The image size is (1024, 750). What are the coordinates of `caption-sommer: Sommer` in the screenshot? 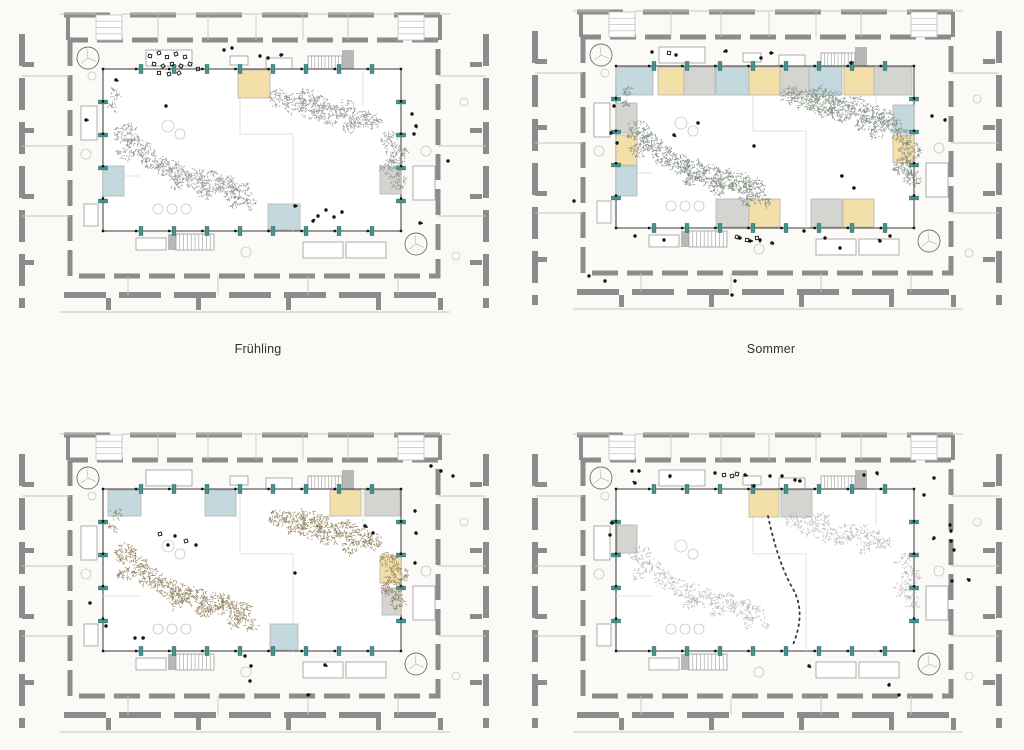 It's located at (771, 349).